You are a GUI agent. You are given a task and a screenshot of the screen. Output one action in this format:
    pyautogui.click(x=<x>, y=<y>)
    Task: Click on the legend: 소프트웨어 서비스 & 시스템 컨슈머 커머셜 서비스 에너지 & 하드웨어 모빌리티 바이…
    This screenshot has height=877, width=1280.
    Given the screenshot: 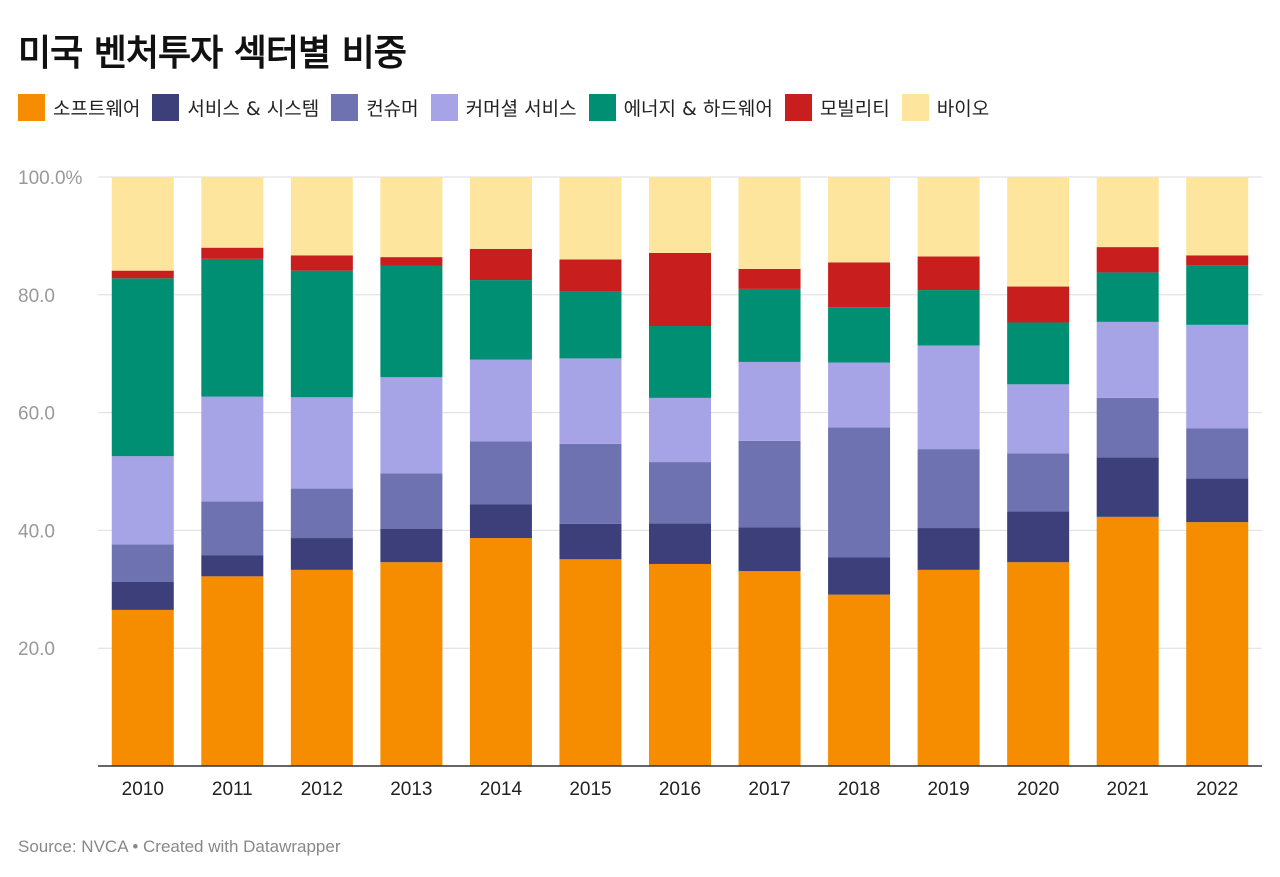 What is the action you would take?
    pyautogui.click(x=509, y=107)
    